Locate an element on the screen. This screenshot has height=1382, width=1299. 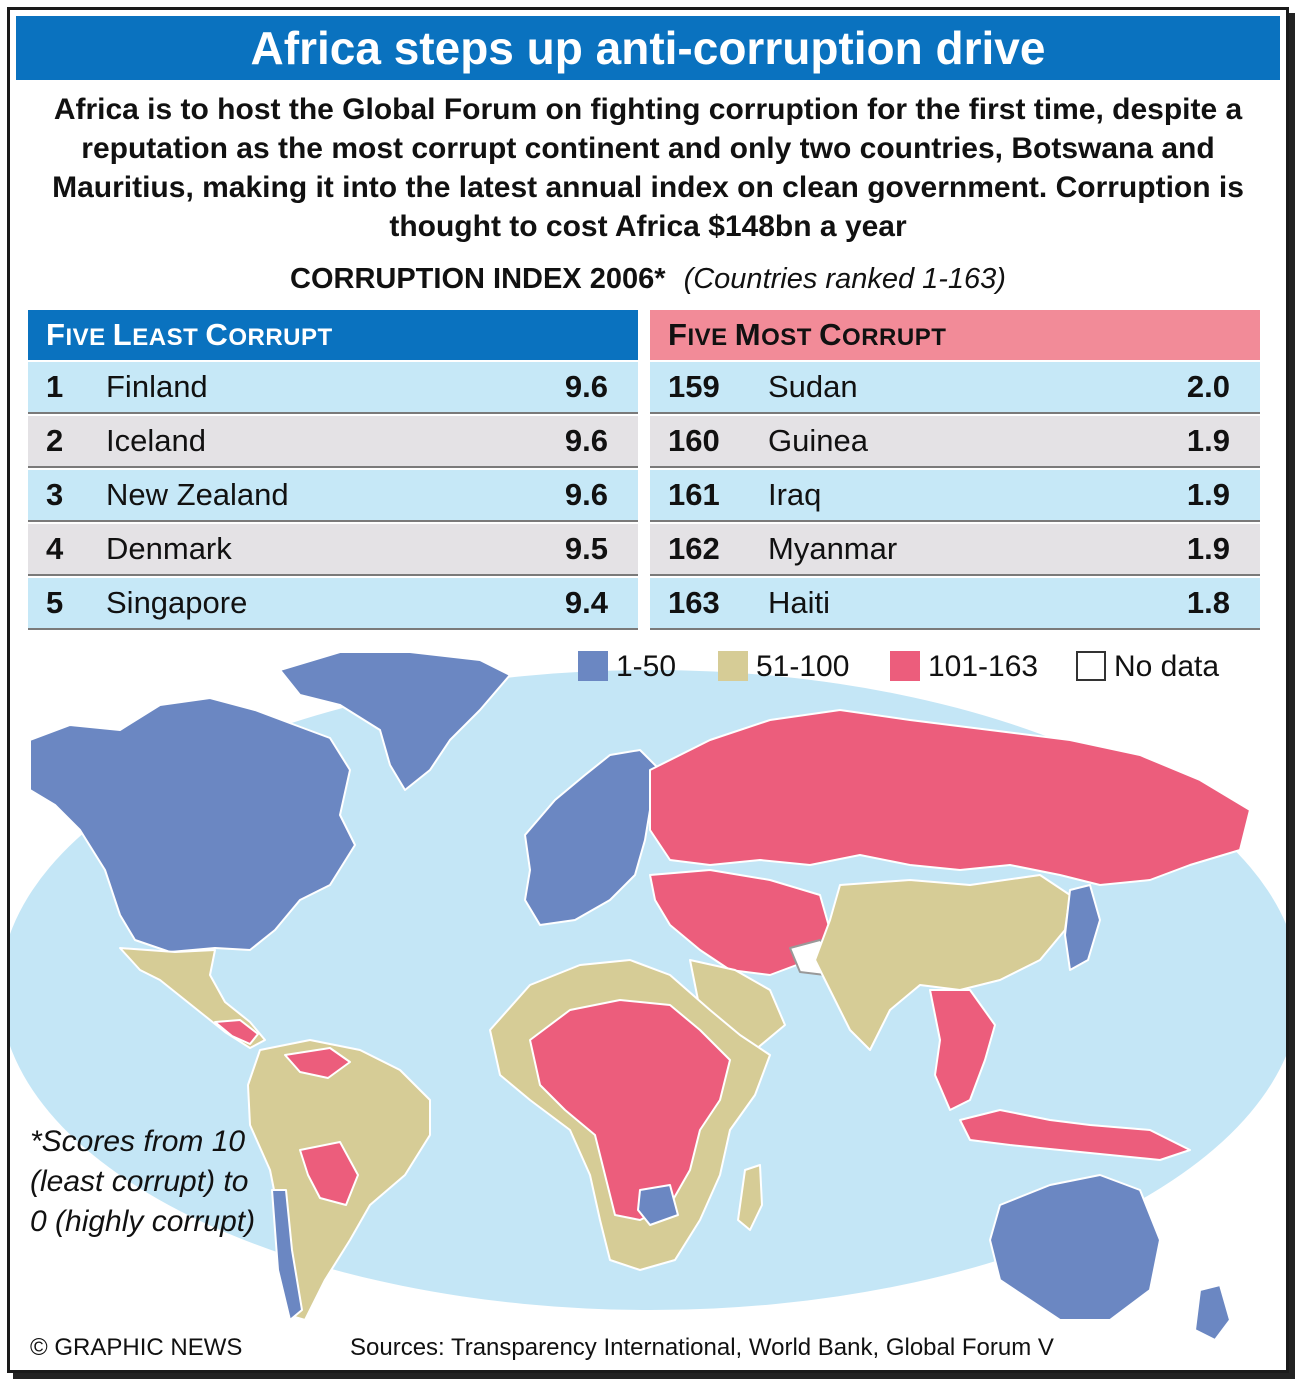
greenland-region is located at coordinates (395, 721).